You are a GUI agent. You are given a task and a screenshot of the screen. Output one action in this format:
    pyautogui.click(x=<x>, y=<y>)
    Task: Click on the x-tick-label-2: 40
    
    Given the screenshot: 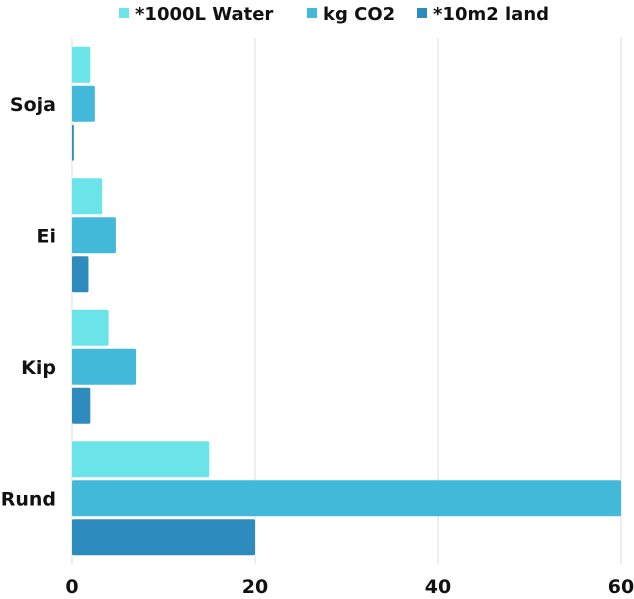 What is the action you would take?
    pyautogui.click(x=438, y=587)
    